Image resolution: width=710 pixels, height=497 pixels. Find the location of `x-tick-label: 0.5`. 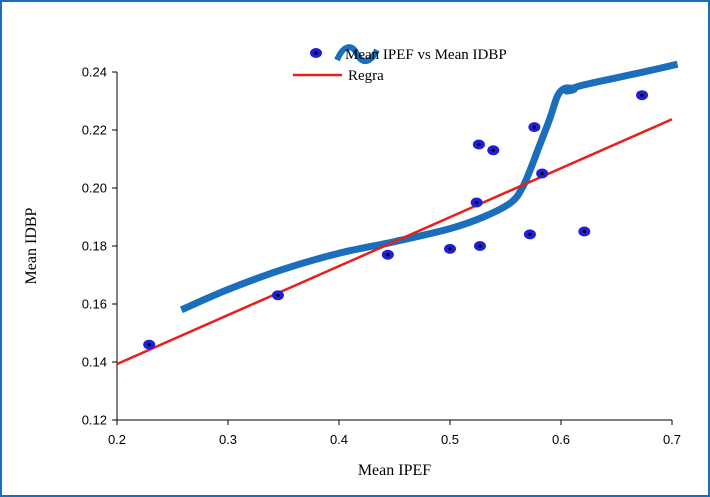

x-tick-label: 0.5 is located at coordinates (450, 439).